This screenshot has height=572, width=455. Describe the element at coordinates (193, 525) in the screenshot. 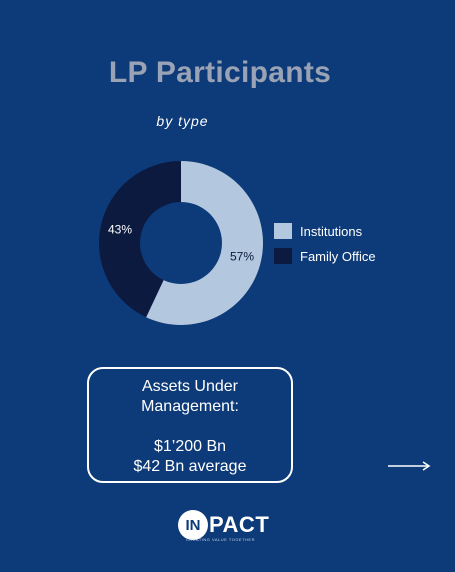

I see `logo-mark: IN` at that location.